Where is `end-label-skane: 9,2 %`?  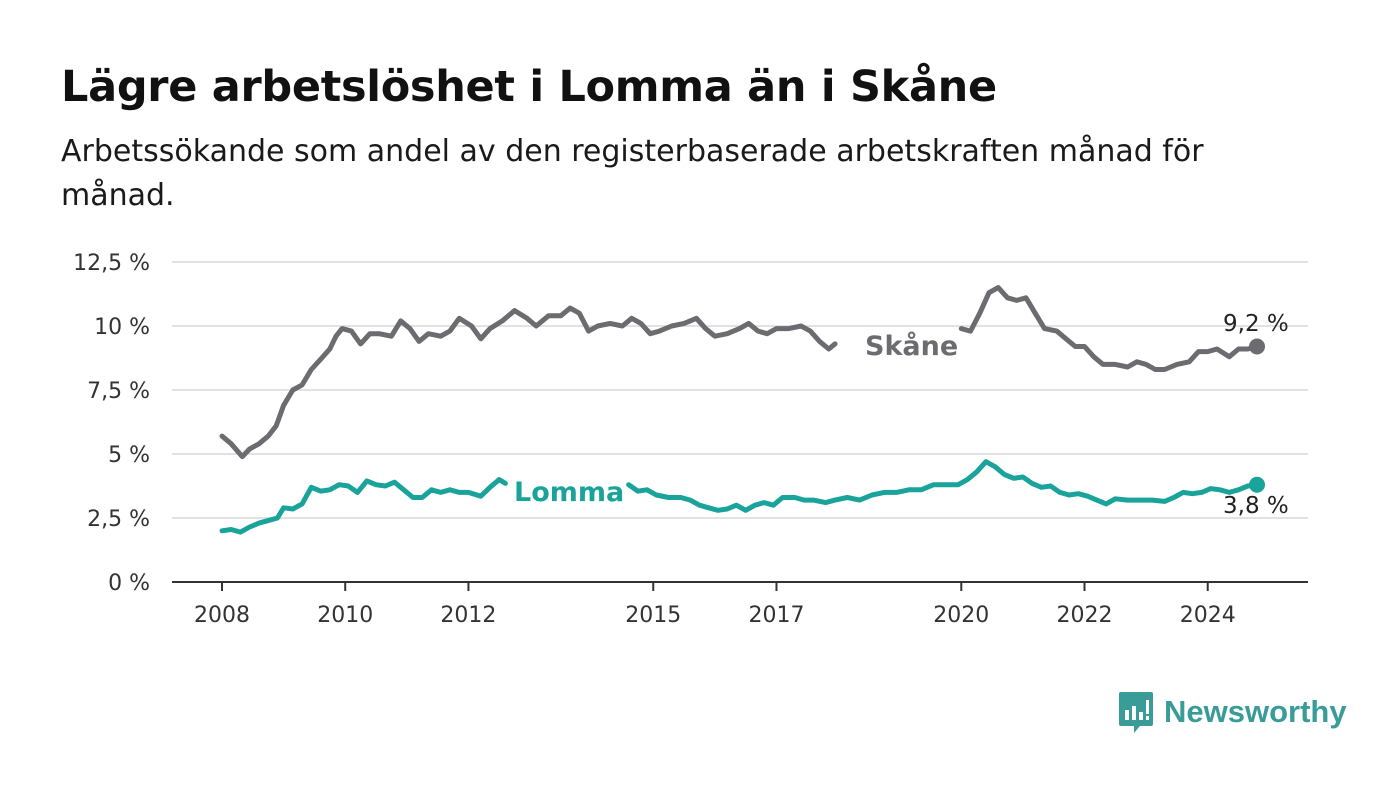 end-label-skane: 9,2 % is located at coordinates (1256, 324).